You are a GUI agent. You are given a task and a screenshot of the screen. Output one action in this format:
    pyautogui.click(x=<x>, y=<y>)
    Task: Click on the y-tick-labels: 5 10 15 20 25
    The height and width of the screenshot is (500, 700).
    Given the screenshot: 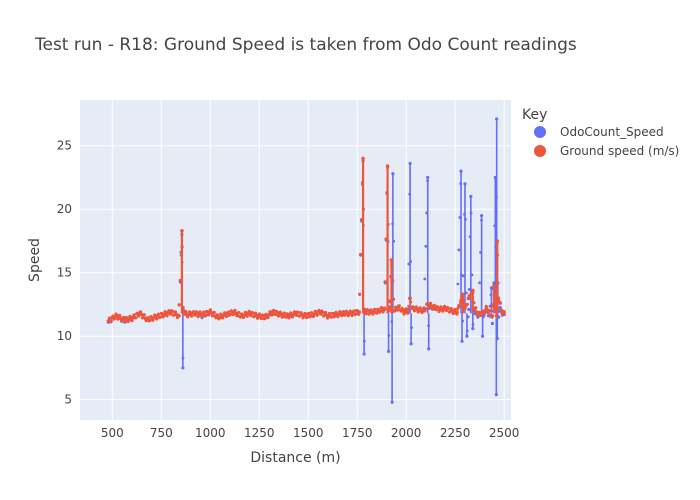 What is the action you would take?
    pyautogui.click(x=64, y=273)
    